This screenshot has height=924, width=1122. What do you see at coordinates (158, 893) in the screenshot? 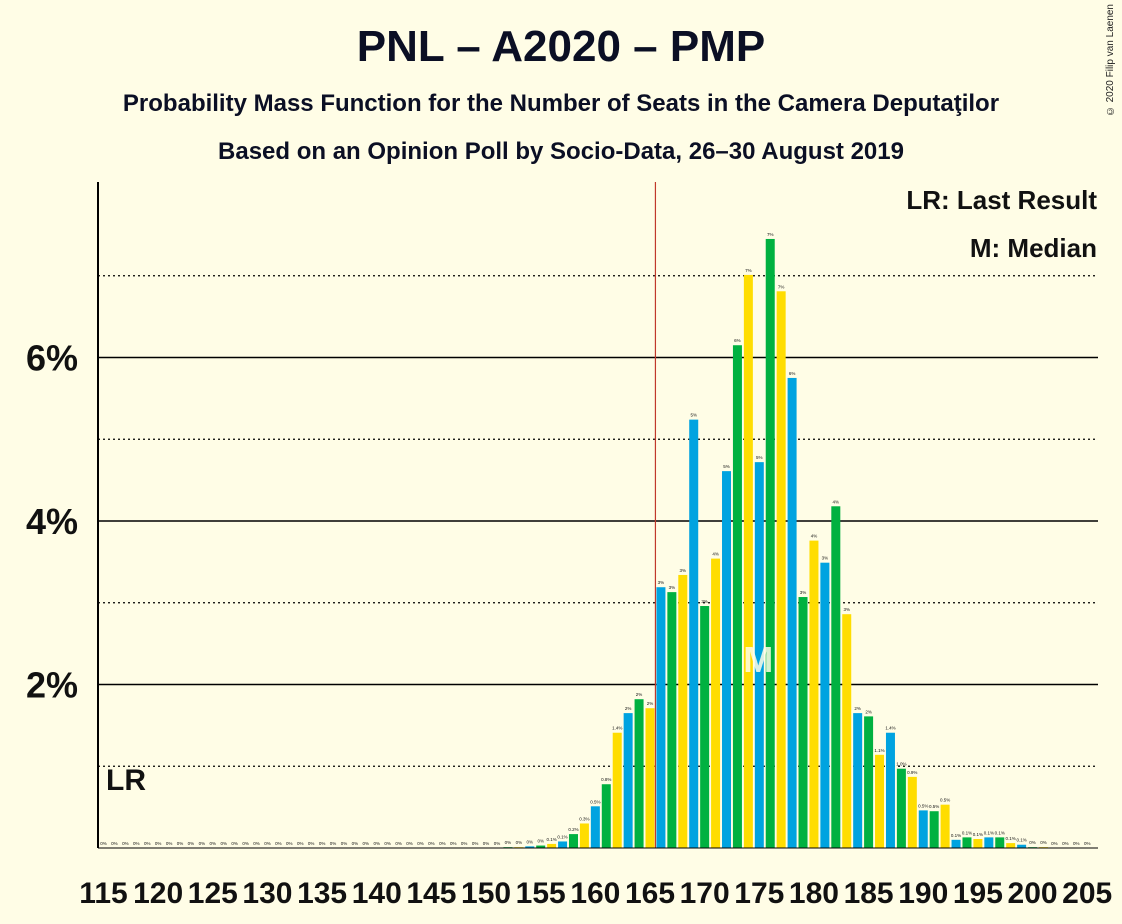
I see `x-tick-label: 120` at bounding box center [158, 893].